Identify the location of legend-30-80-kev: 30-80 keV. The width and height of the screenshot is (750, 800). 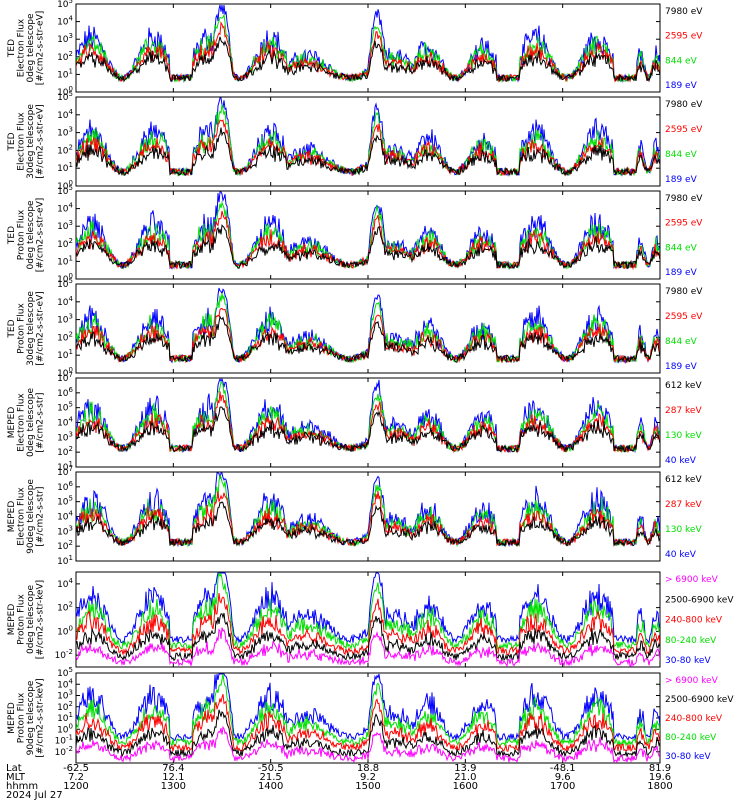
(688, 661).